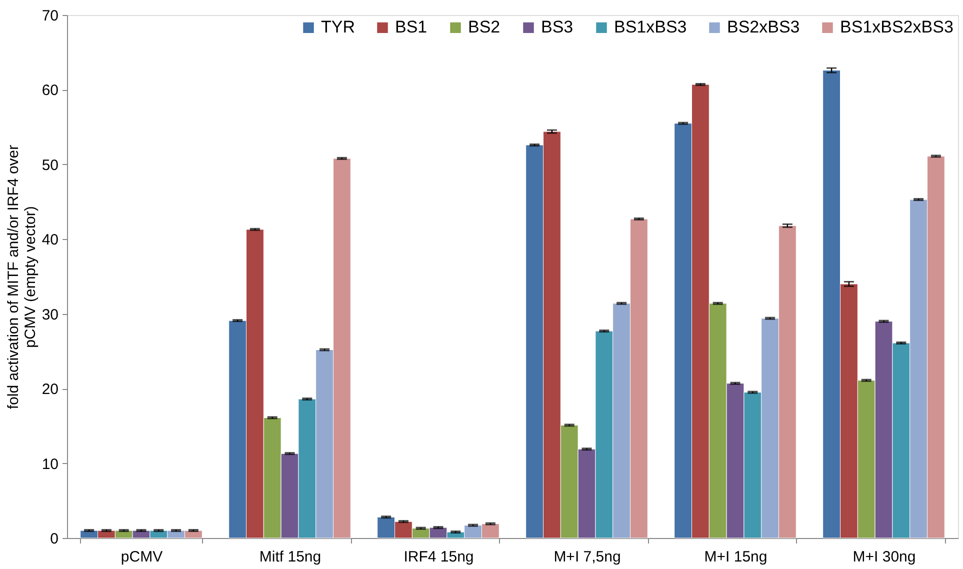  I want to click on x-tick-label: pCMV, so click(141, 557).